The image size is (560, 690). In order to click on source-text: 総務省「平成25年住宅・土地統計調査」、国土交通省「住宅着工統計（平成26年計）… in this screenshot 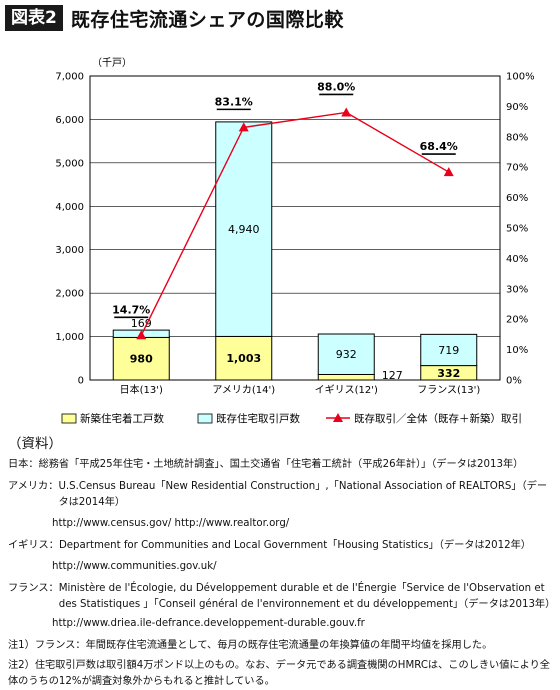, I will do `click(281, 464)`.